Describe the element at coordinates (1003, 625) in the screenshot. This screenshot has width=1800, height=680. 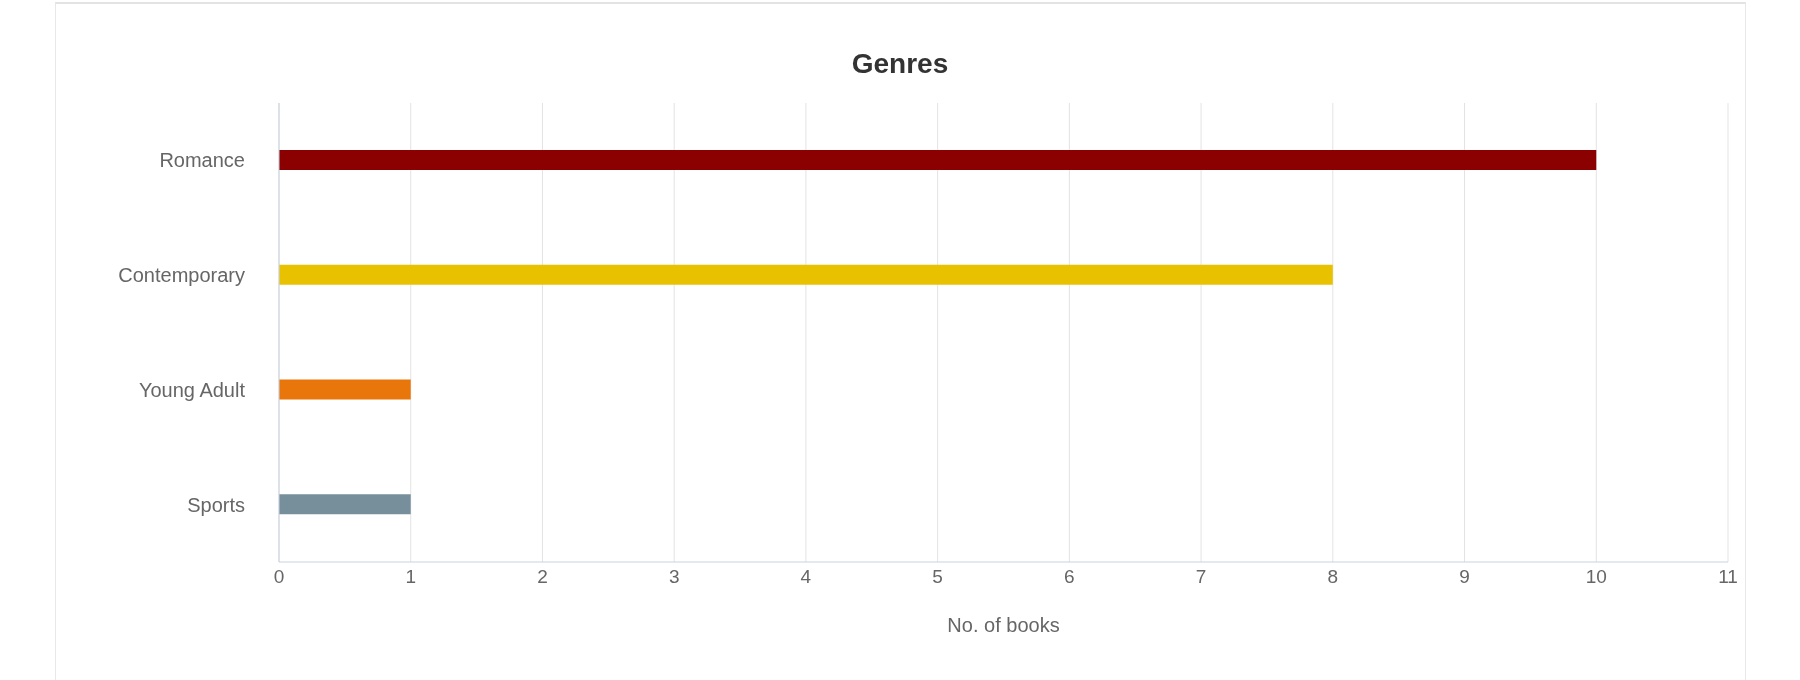
I see `x-axis-title: No. of books` at that location.